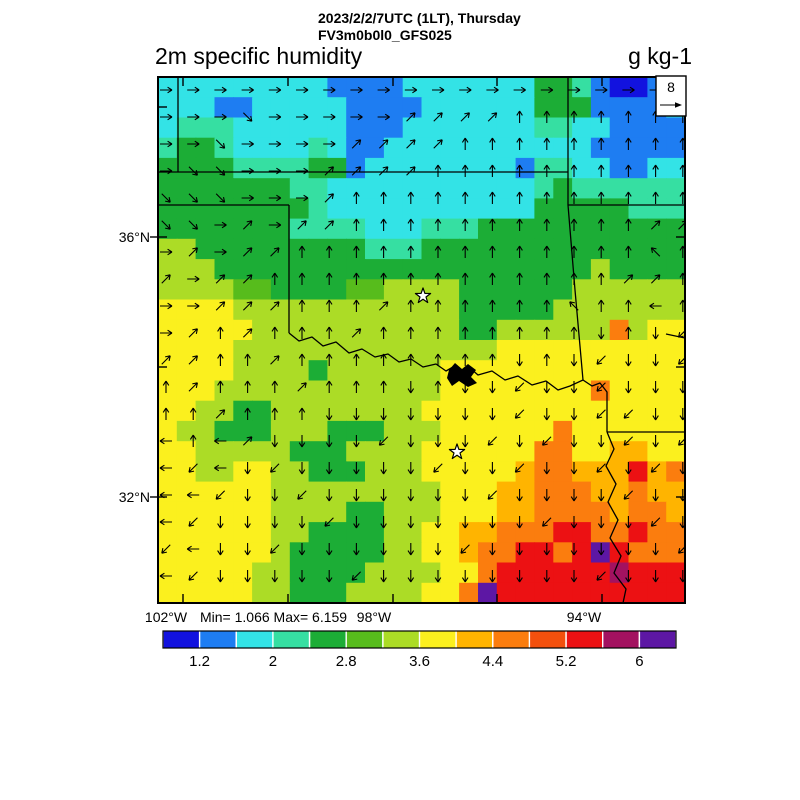 The height and width of the screenshot is (800, 800). Describe the element at coordinates (616, 517) in the screenshot. I see `tx-la-sabine-border` at that location.